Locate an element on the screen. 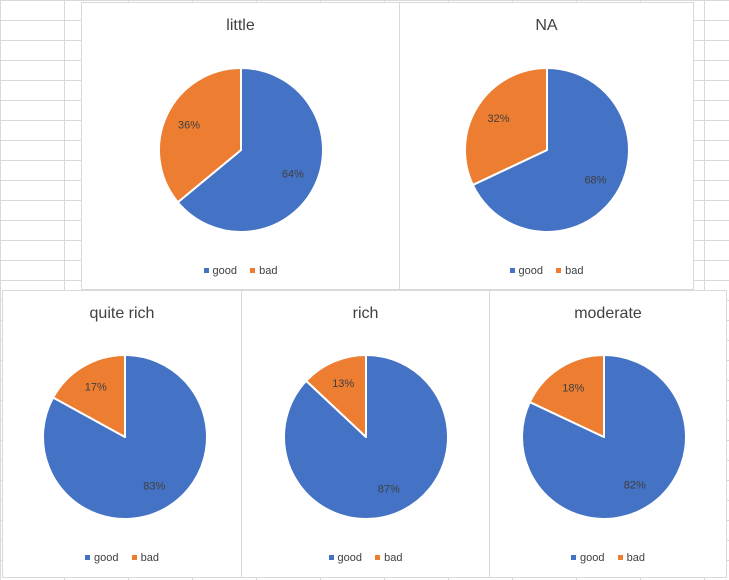 This screenshot has height=580, width=729. data-label-bad: 17% is located at coordinates (96, 387).